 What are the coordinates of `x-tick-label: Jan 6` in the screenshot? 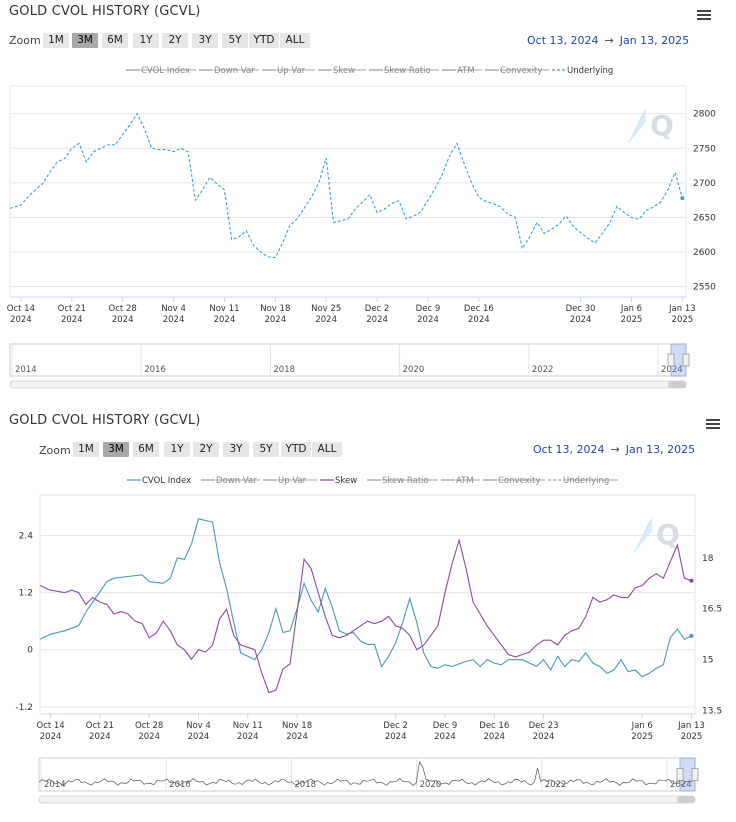 It's located at (642, 726).